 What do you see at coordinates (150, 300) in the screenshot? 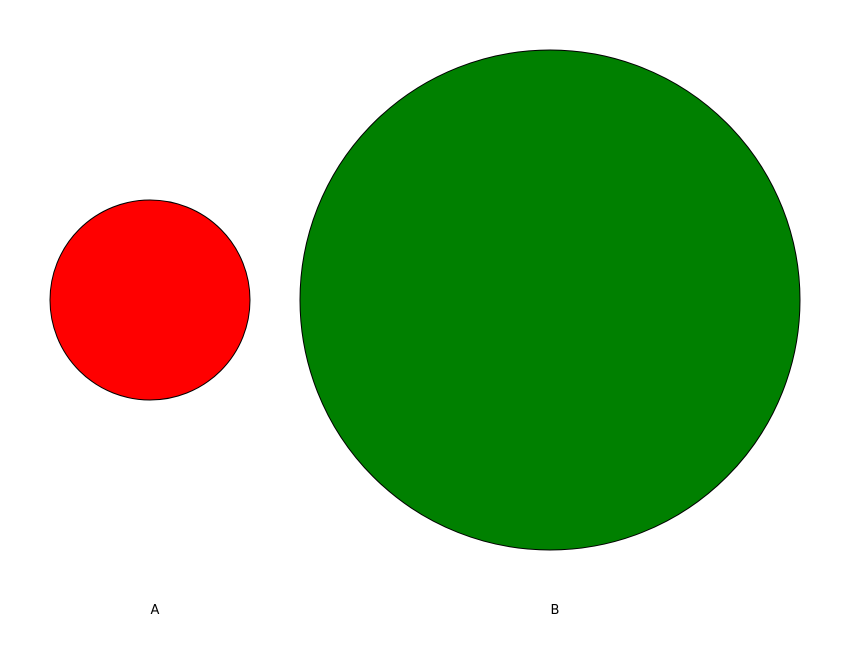
I see `circle-a` at bounding box center [150, 300].